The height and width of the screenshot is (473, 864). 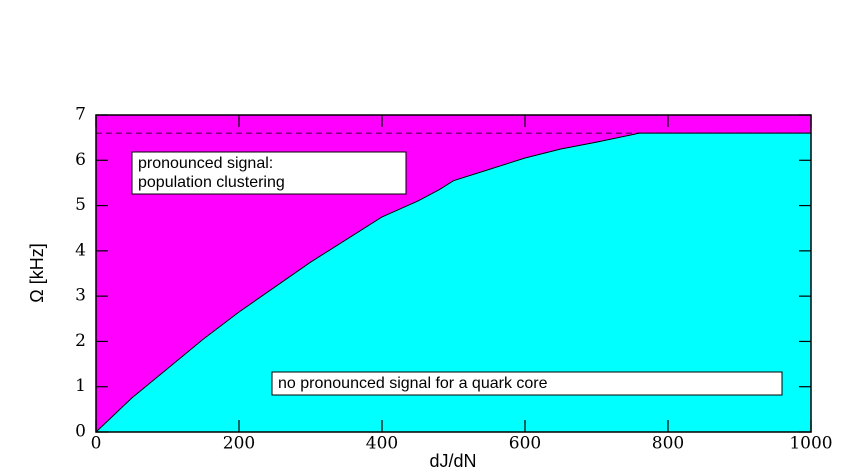 What do you see at coordinates (80, 250) in the screenshot?
I see `y-tick-label: 4` at bounding box center [80, 250].